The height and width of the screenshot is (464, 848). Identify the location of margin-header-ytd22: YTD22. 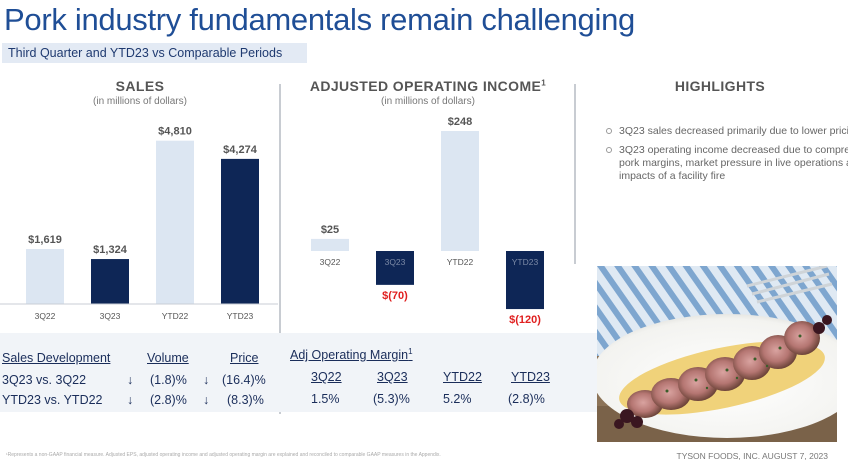
(462, 377).